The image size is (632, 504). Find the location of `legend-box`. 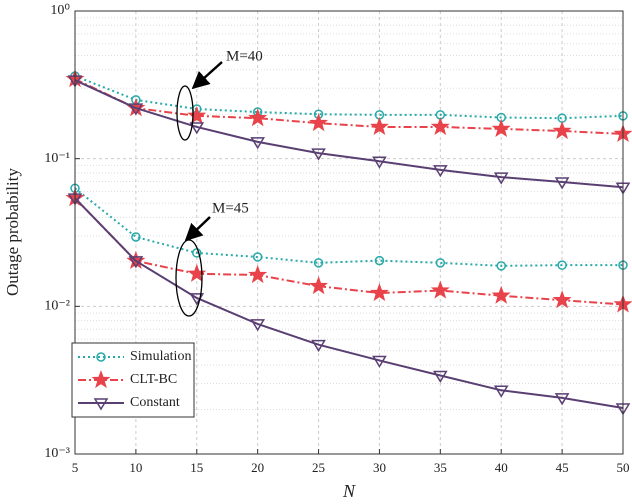

legend-box is located at coordinates (133, 380).